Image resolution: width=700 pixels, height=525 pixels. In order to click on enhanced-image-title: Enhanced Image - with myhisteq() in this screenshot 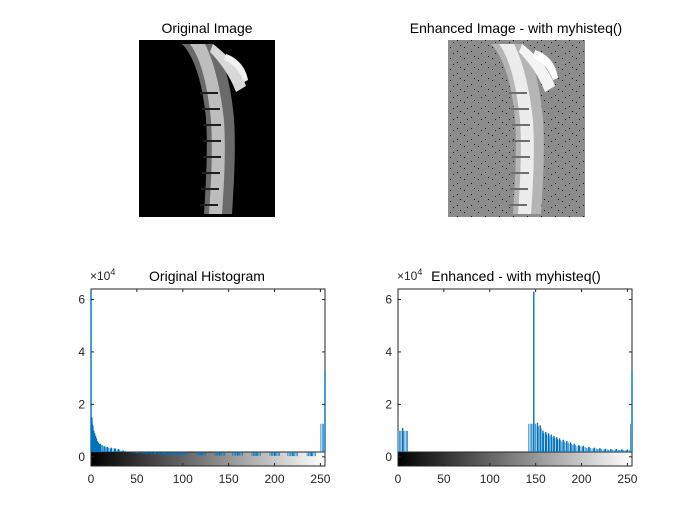, I will do `click(516, 28)`.